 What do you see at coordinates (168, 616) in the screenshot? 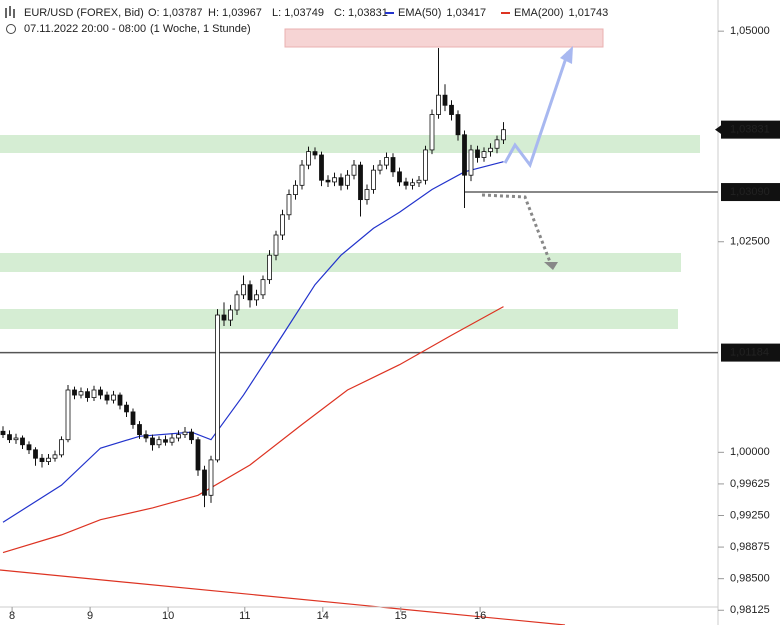
I see `x-tick-label: 10` at bounding box center [168, 616].